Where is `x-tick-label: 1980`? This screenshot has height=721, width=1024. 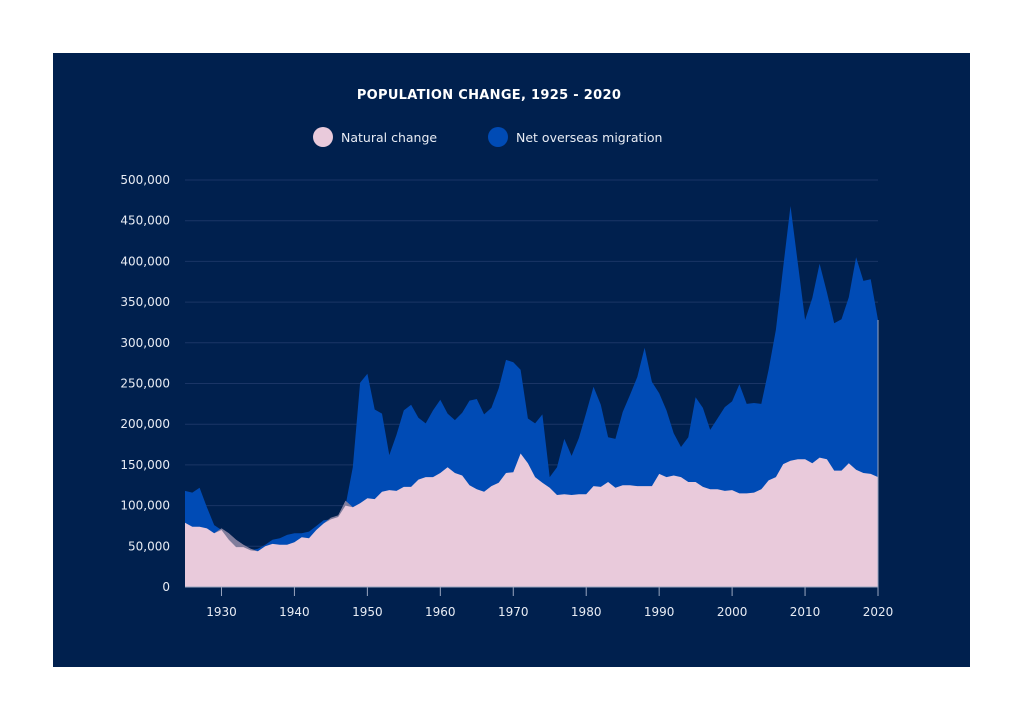
x-tick-label: 1980 is located at coordinates (586, 612).